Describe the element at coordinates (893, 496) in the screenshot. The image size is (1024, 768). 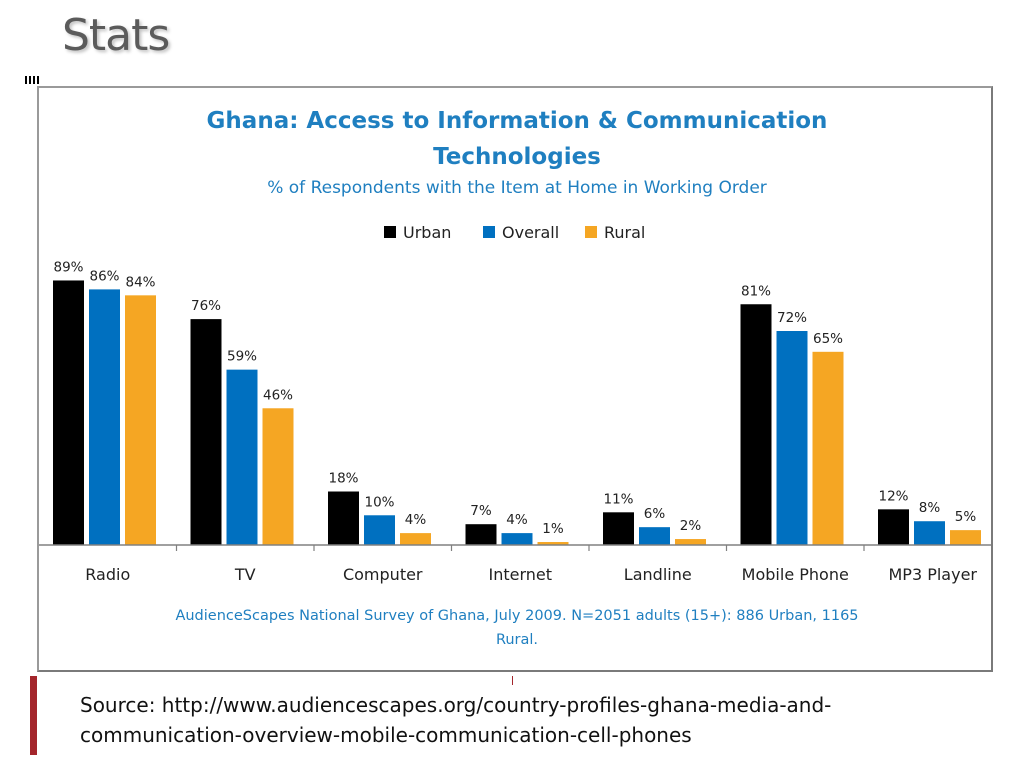
I see `data-label-urban-mp3-player: 12%` at that location.